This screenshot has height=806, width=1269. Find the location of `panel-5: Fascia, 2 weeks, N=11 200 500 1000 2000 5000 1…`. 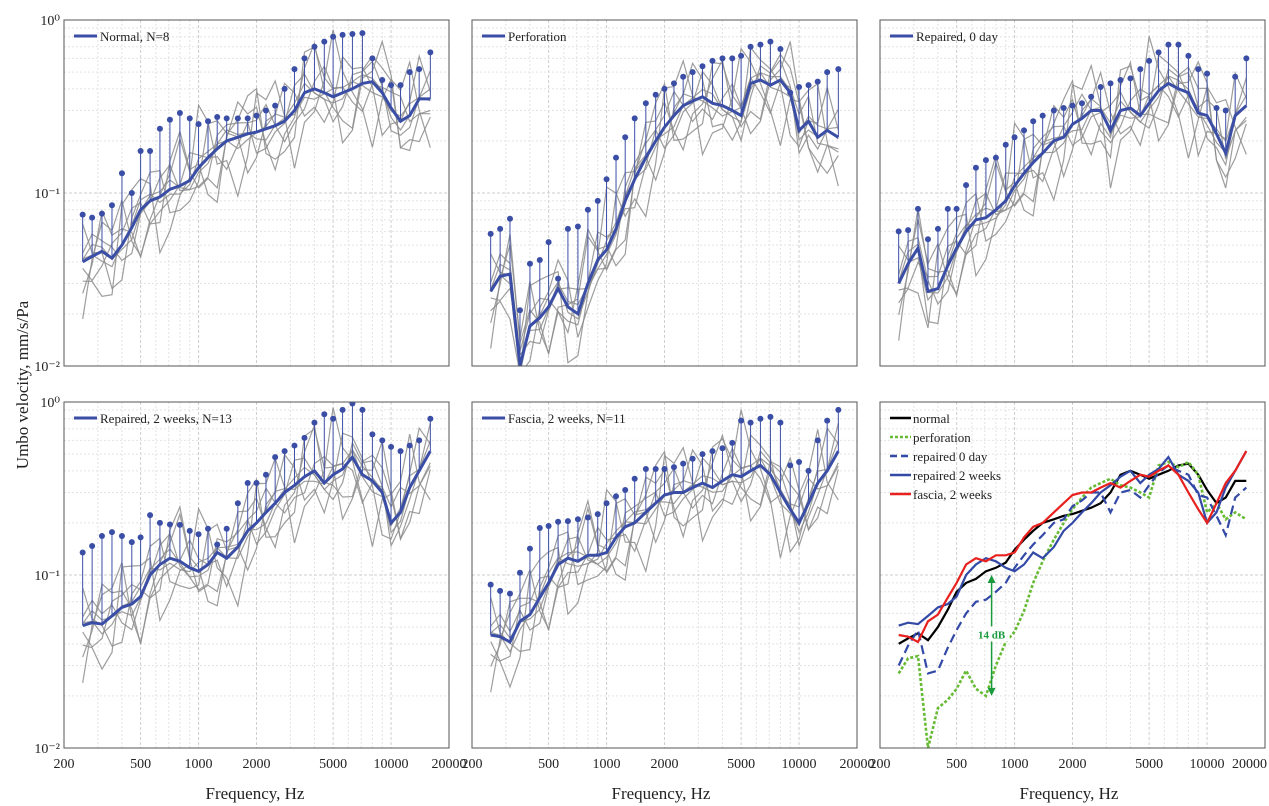

panel-5: Fascia, 2 weeks, N=11 200 500 1000 2000 5000 1… is located at coordinates (668, 586).